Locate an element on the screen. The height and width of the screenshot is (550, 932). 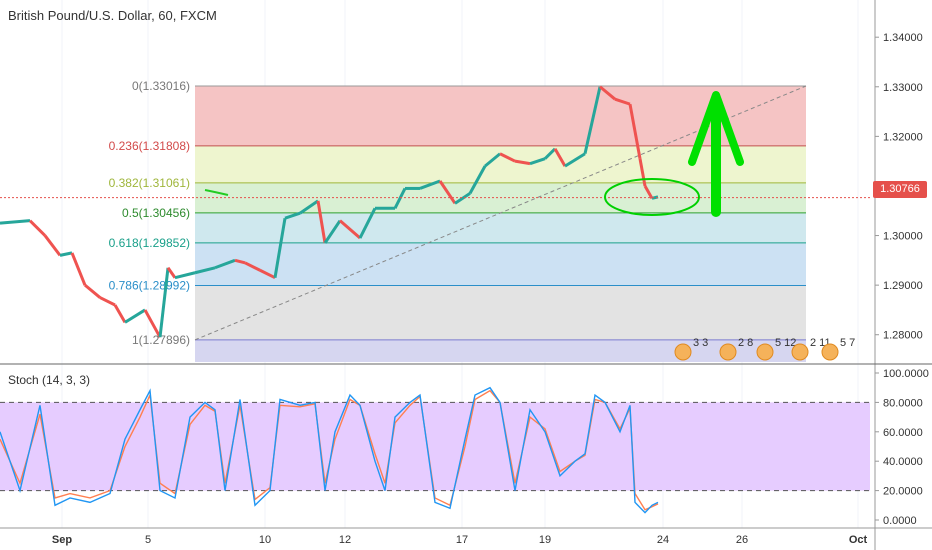
price-tick-label: 1.28000 is located at coordinates (903, 336).